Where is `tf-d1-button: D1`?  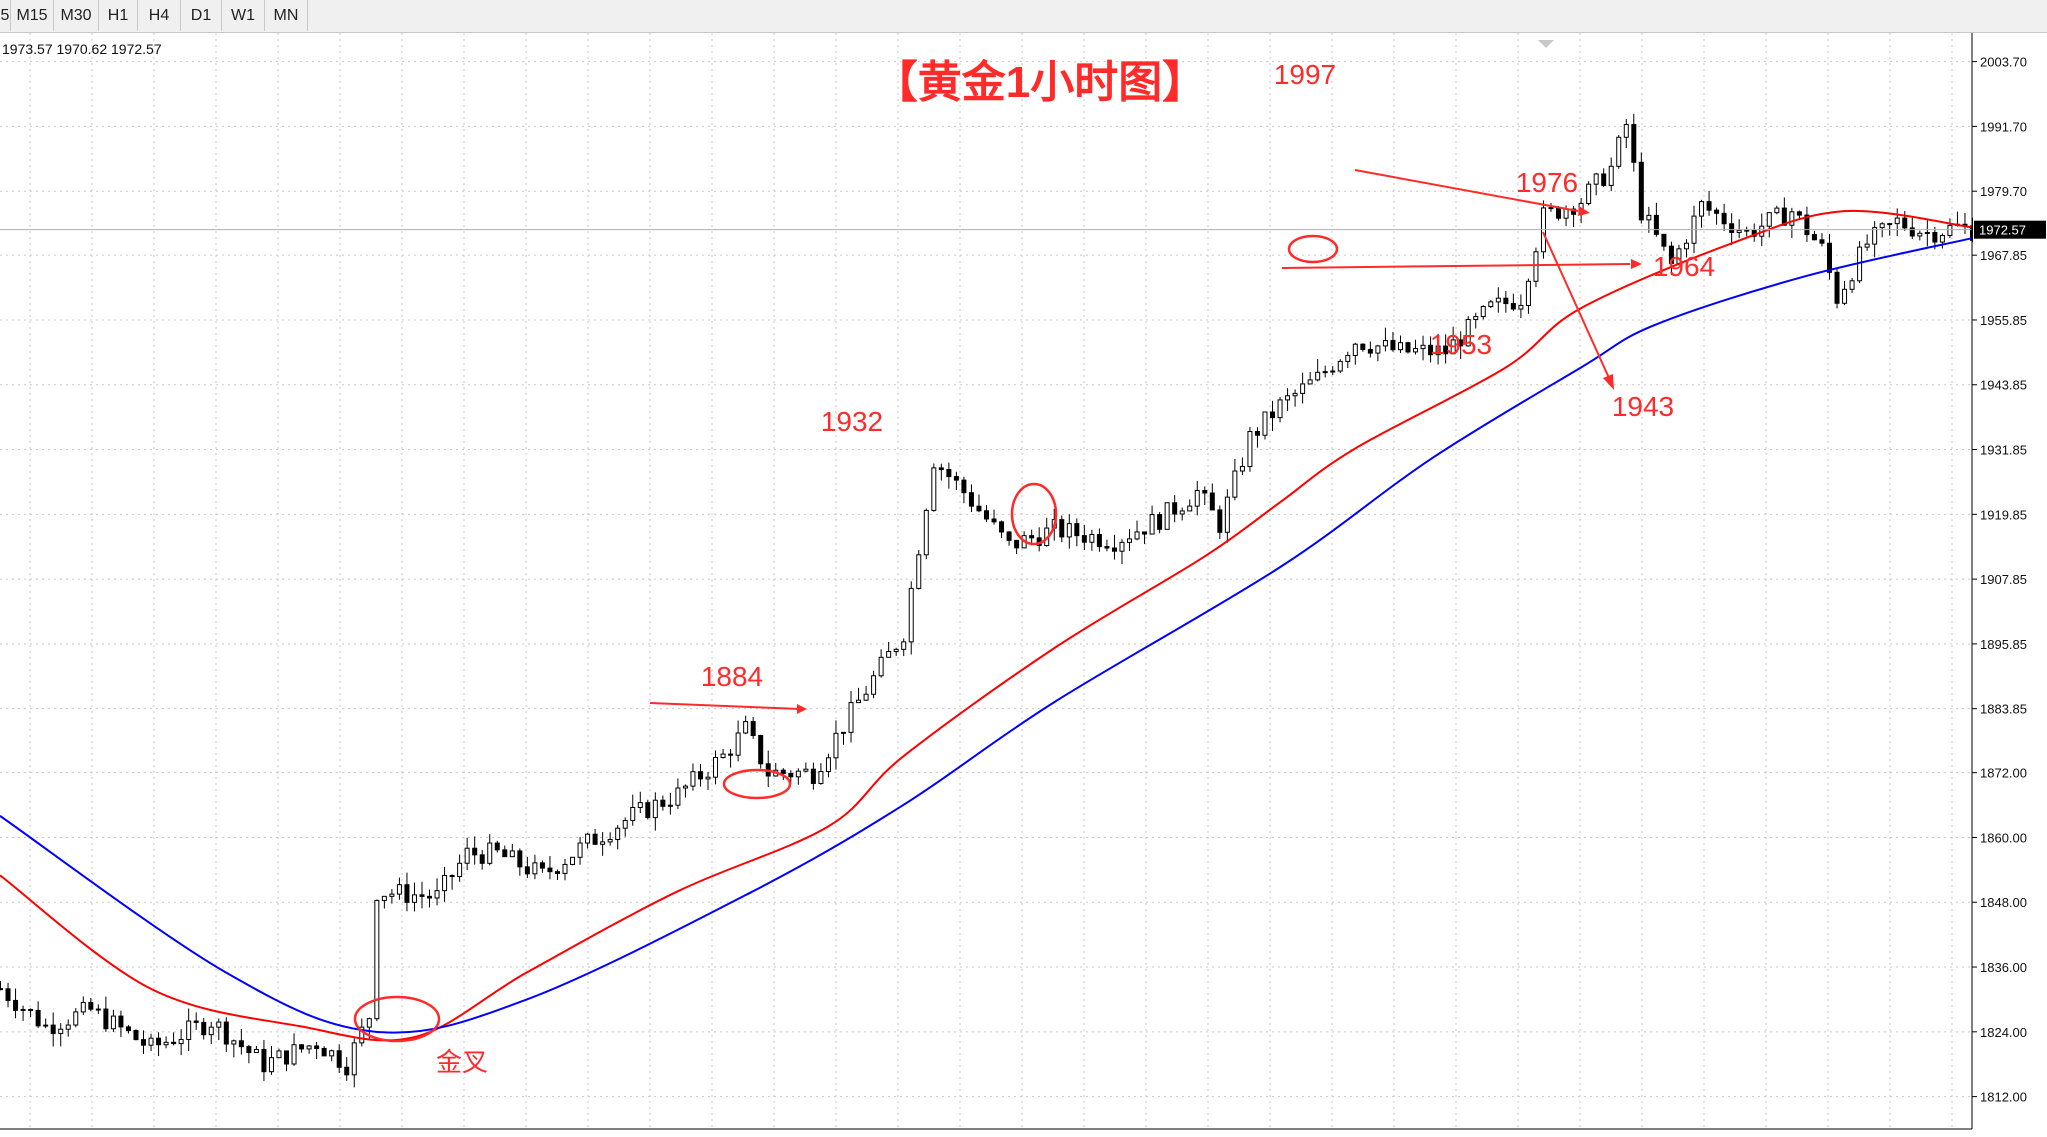 tf-d1-button: D1 is located at coordinates (201, 15).